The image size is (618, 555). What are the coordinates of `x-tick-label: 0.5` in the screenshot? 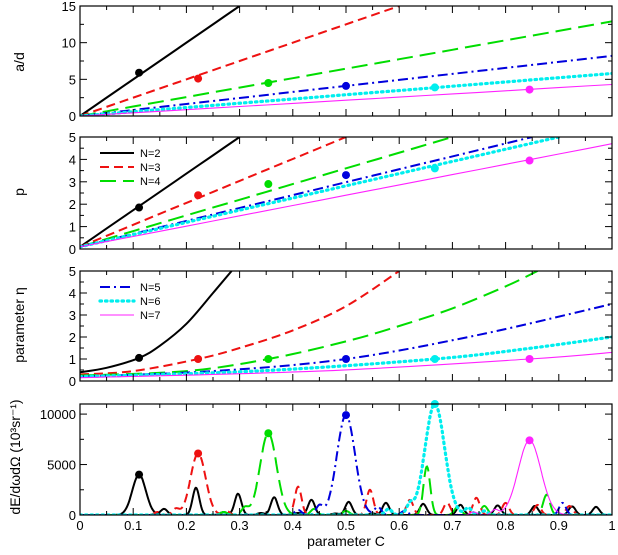 It's located at (346, 525).